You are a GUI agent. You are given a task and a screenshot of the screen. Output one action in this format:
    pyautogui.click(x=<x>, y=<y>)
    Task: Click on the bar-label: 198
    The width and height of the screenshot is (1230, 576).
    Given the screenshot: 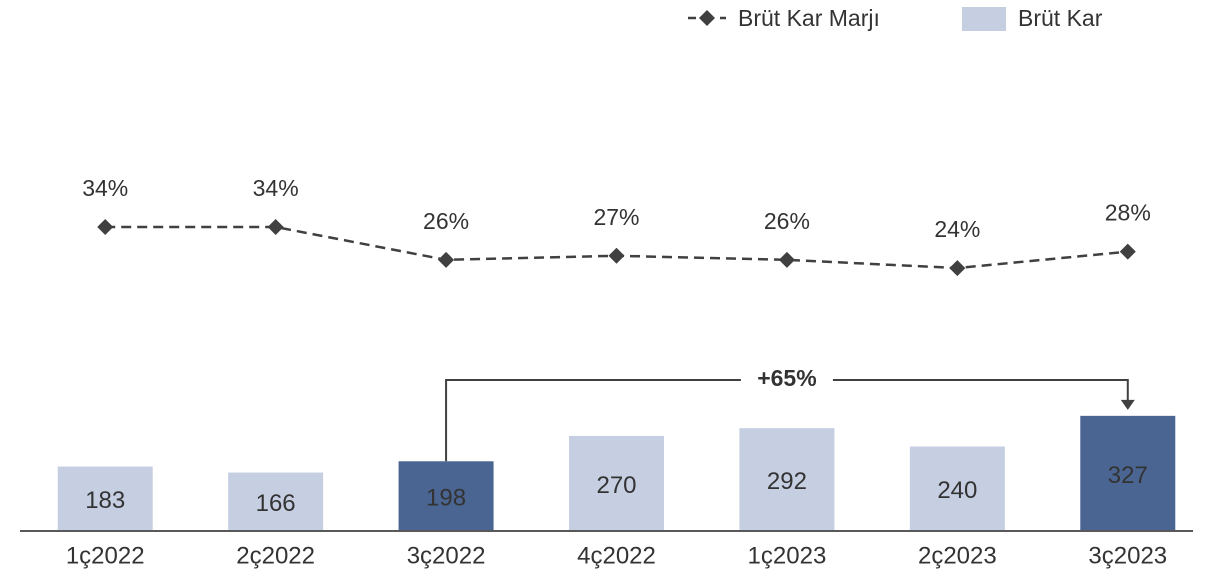 What is the action you would take?
    pyautogui.click(x=446, y=497)
    